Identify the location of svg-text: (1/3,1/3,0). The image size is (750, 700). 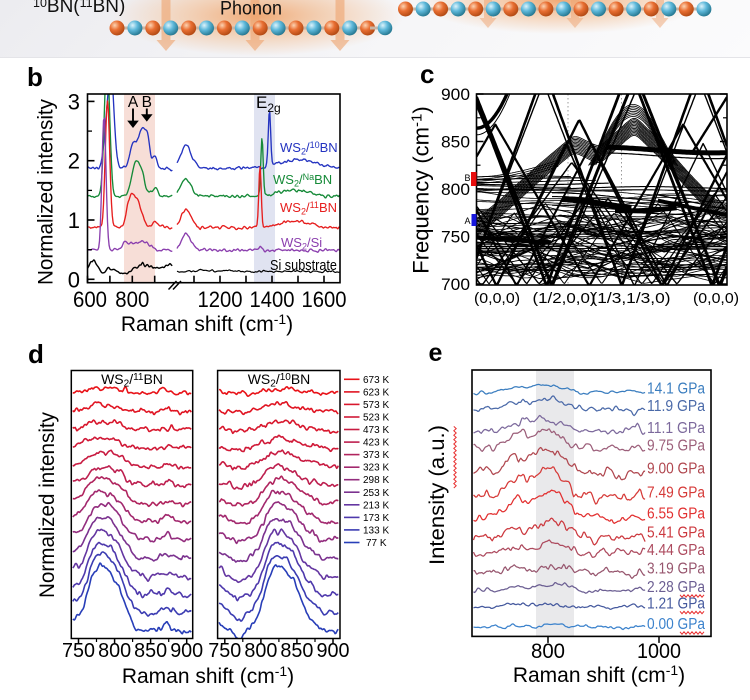
(631, 298).